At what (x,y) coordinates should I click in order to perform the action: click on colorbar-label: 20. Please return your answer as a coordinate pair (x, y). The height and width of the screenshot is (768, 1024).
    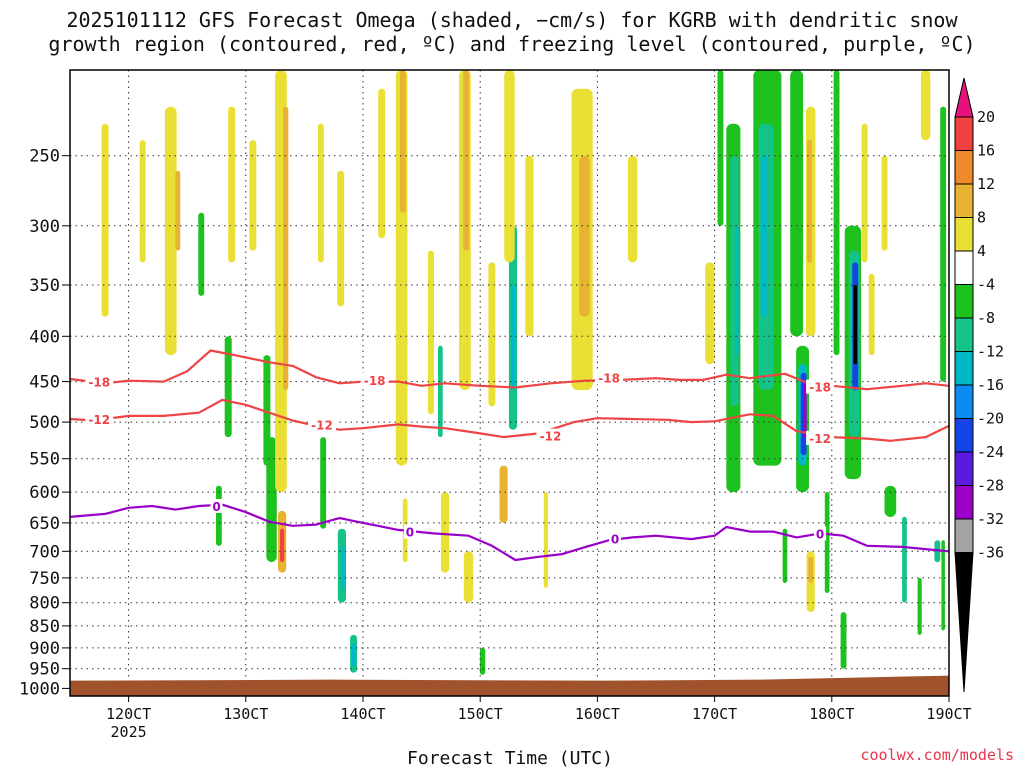
    Looking at the image, I should click on (986, 117).